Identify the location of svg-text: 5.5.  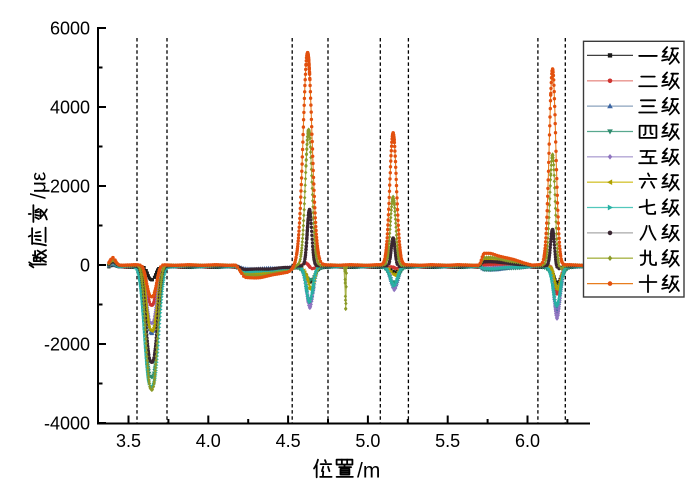
(447, 441).